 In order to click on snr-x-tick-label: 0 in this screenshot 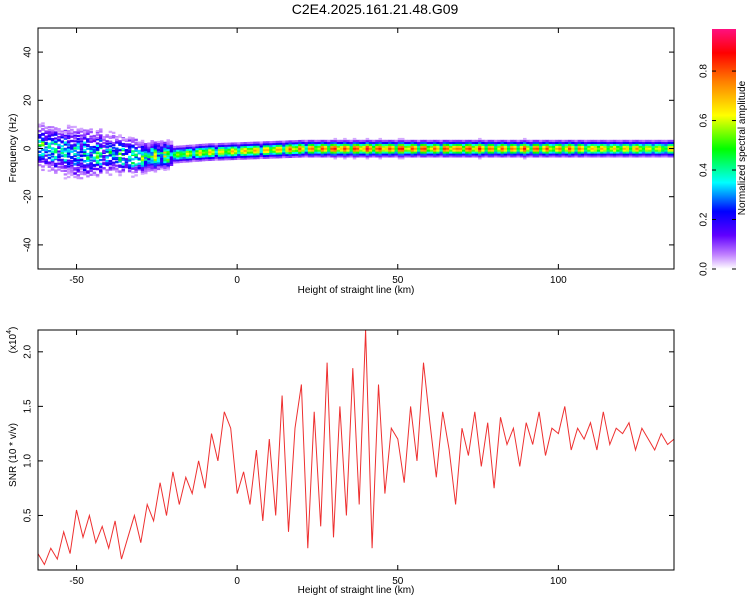, I will do `click(237, 581)`.